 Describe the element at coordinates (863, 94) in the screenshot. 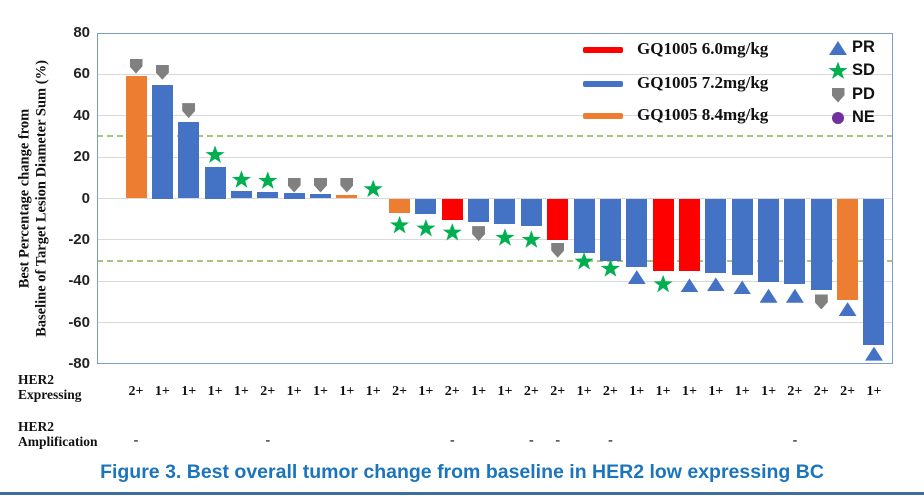

I see `legend-response-label: PD` at that location.